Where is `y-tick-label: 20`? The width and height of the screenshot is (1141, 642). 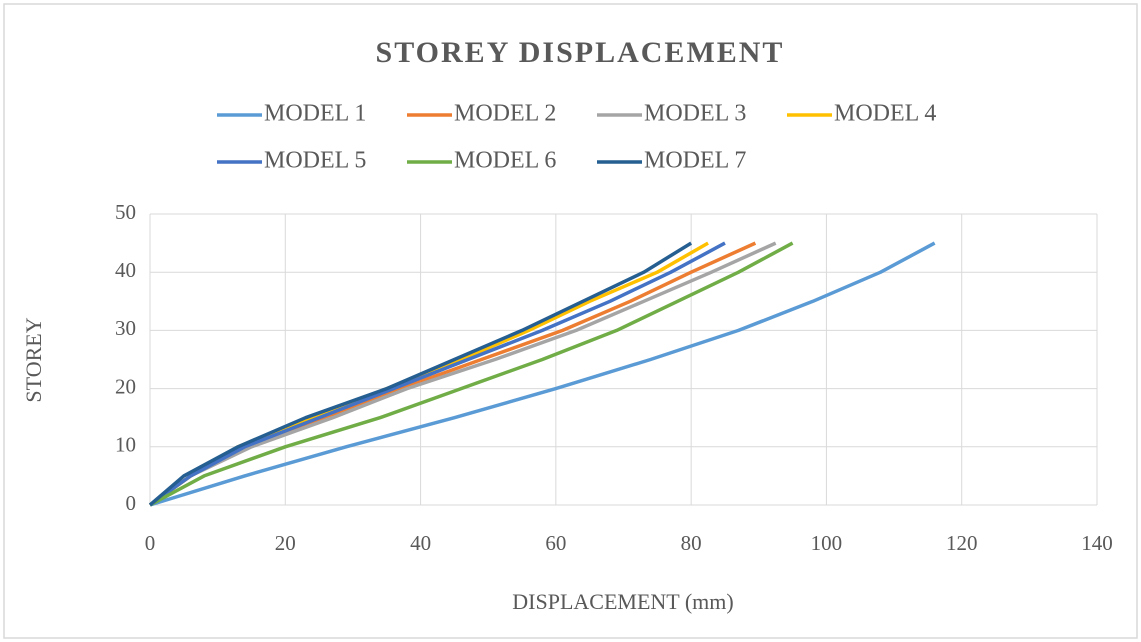
y-tick-label: 20 is located at coordinates (125, 386).